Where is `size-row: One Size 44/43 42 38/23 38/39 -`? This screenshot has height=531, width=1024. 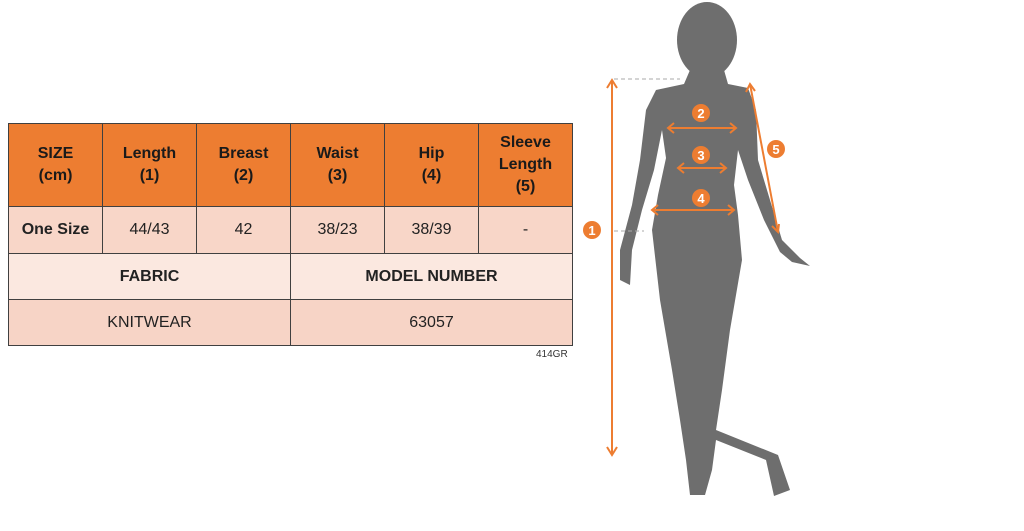 size-row: One Size 44/43 42 38/23 38/39 - is located at coordinates (290, 230).